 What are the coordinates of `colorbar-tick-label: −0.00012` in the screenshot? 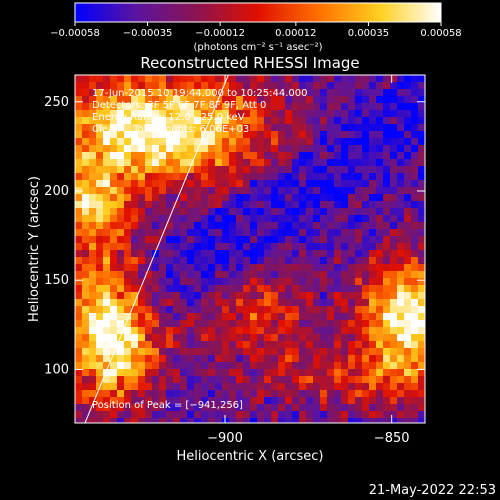 It's located at (220, 33).